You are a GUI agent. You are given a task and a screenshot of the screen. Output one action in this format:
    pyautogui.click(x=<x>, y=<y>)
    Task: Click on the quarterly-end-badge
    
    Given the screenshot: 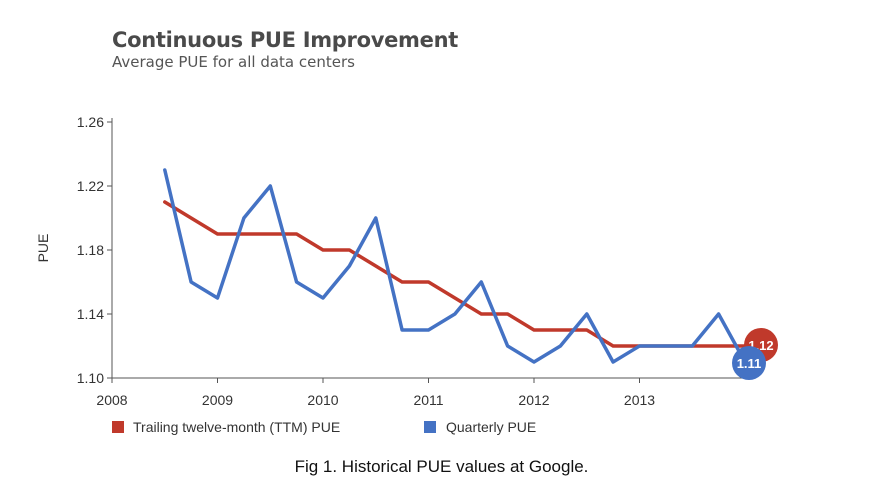 What is the action you would take?
    pyautogui.click(x=749, y=363)
    